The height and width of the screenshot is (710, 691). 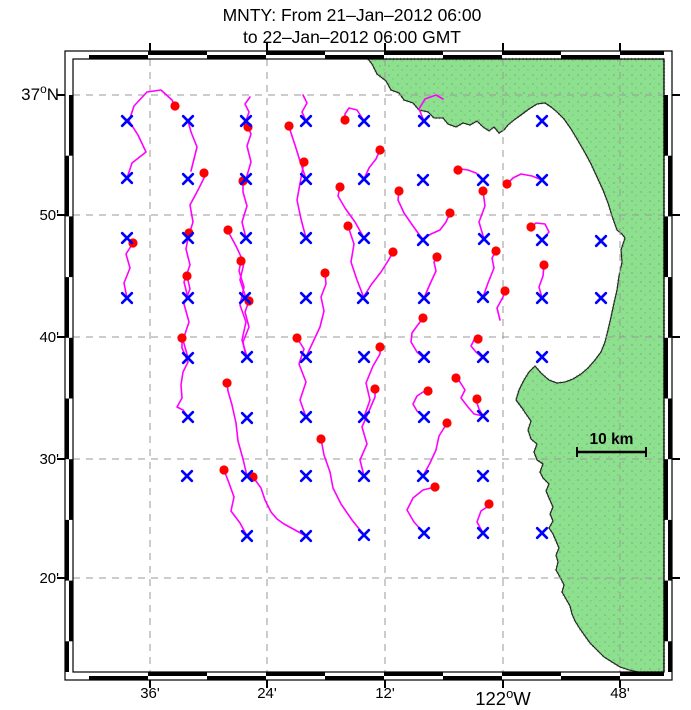 I want to click on minute-tick-label: 48', so click(x=620, y=693).